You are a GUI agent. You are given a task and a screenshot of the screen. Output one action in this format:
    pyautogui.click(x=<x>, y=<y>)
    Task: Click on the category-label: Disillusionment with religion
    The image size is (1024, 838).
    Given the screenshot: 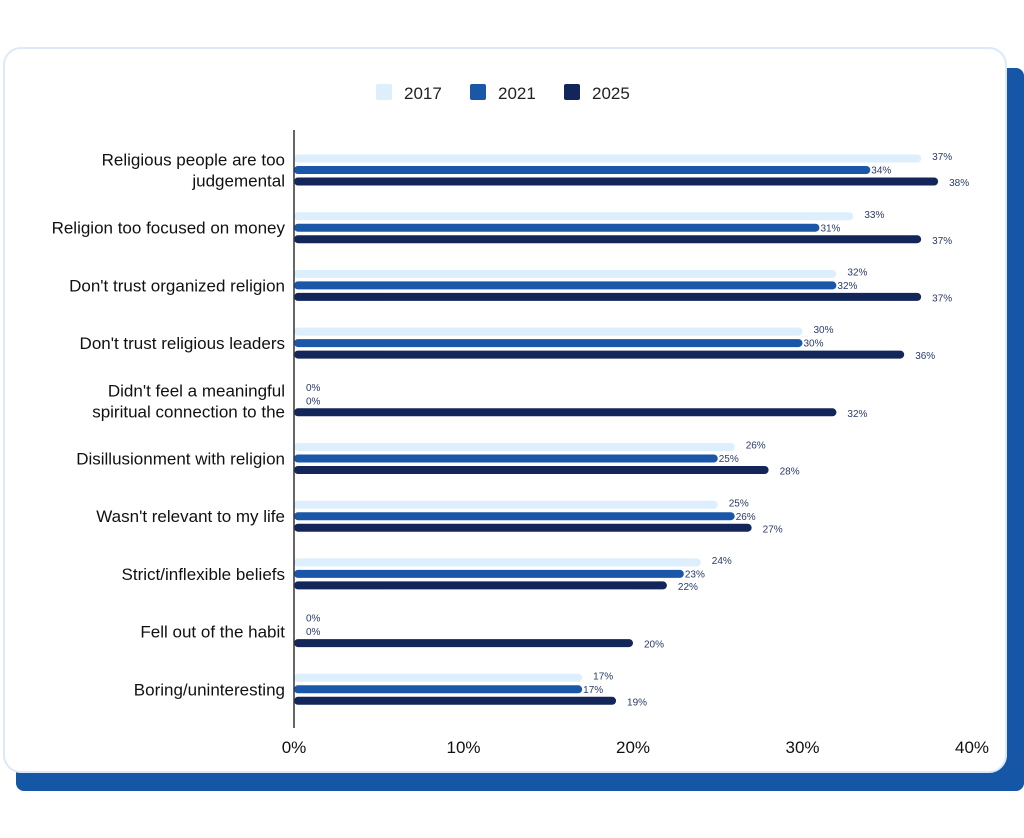 What is the action you would take?
    pyautogui.click(x=180, y=459)
    